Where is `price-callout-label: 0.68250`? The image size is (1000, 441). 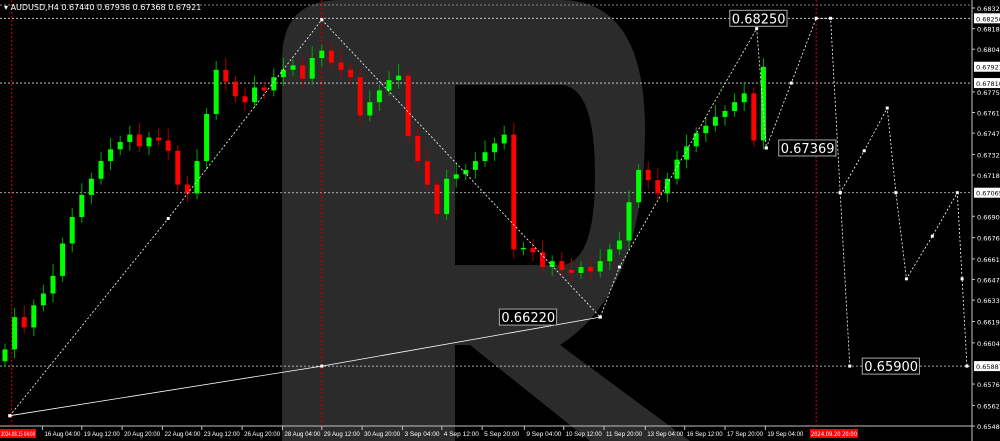
price-callout-label: 0.68250 is located at coordinates (759, 19).